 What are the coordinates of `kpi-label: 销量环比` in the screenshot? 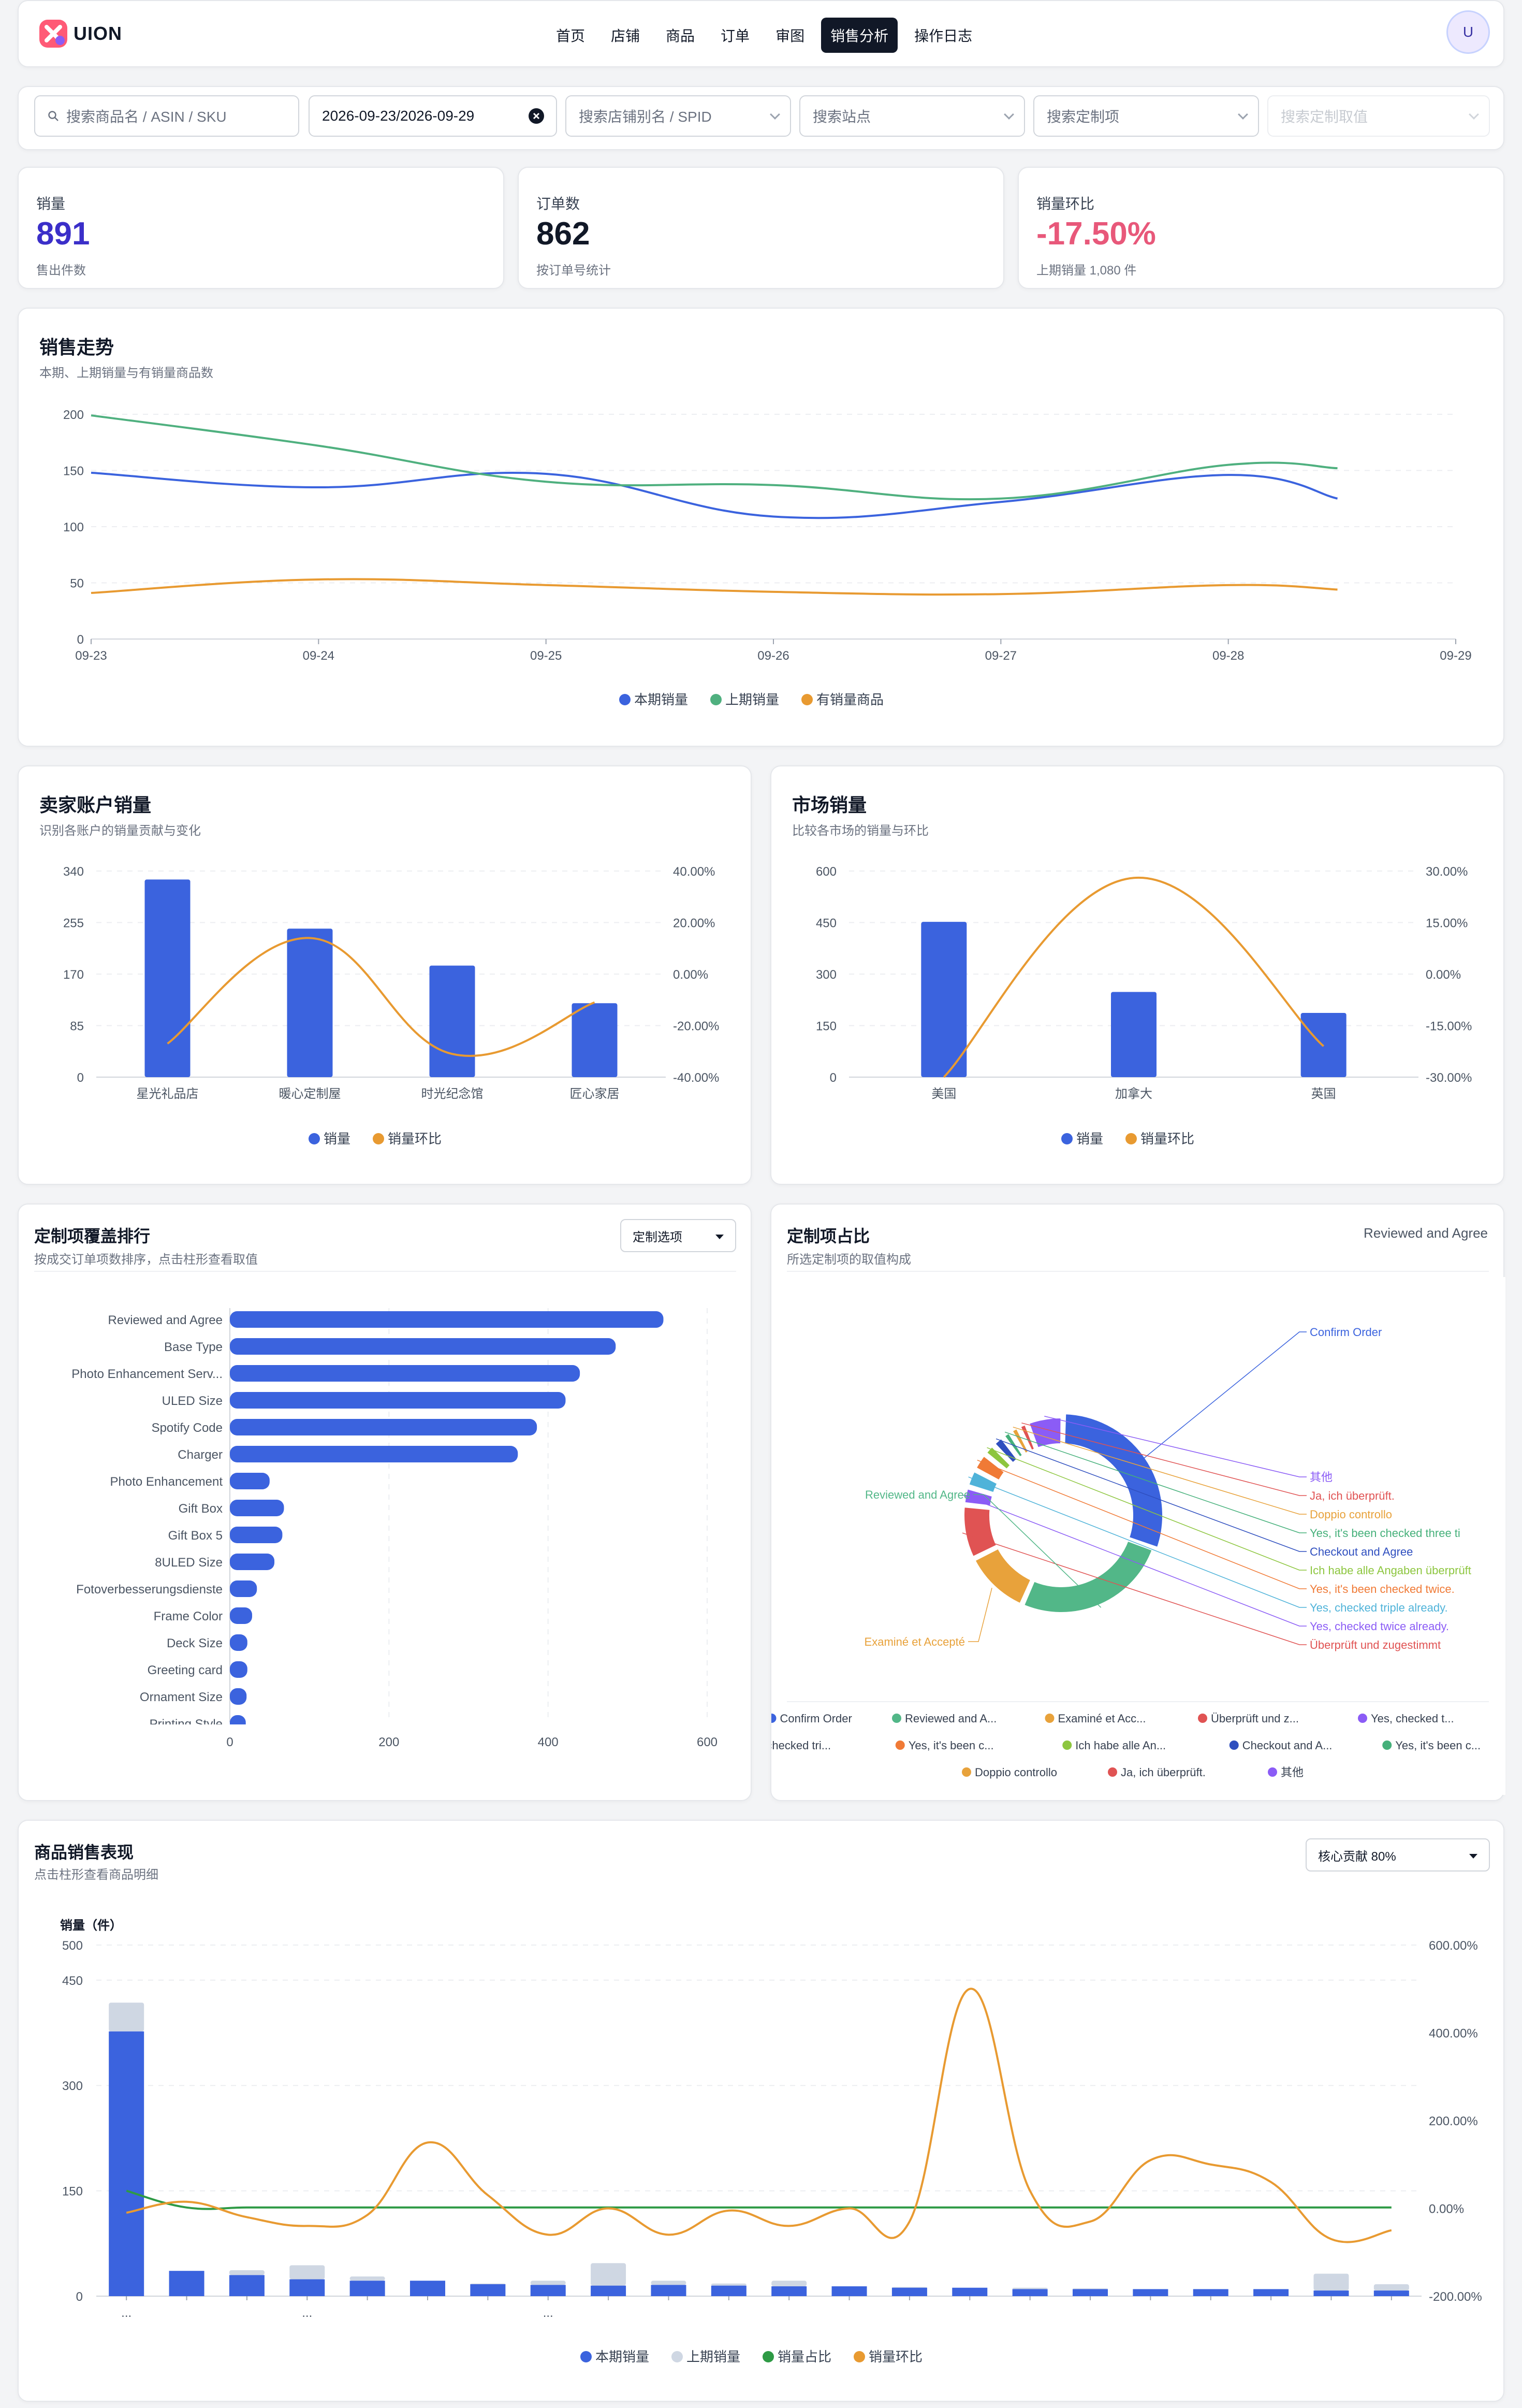 It's located at (1065, 204).